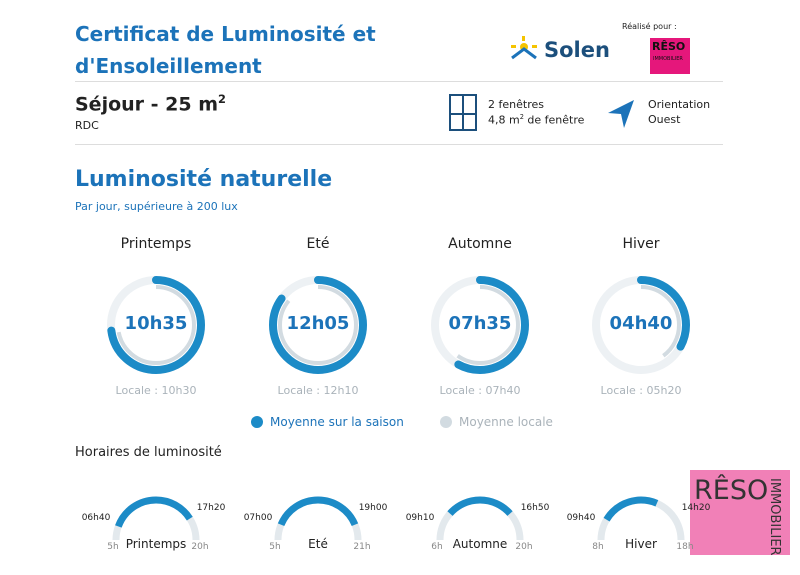  Describe the element at coordinates (641, 244) in the screenshot. I see `season-name: Hiver` at that location.